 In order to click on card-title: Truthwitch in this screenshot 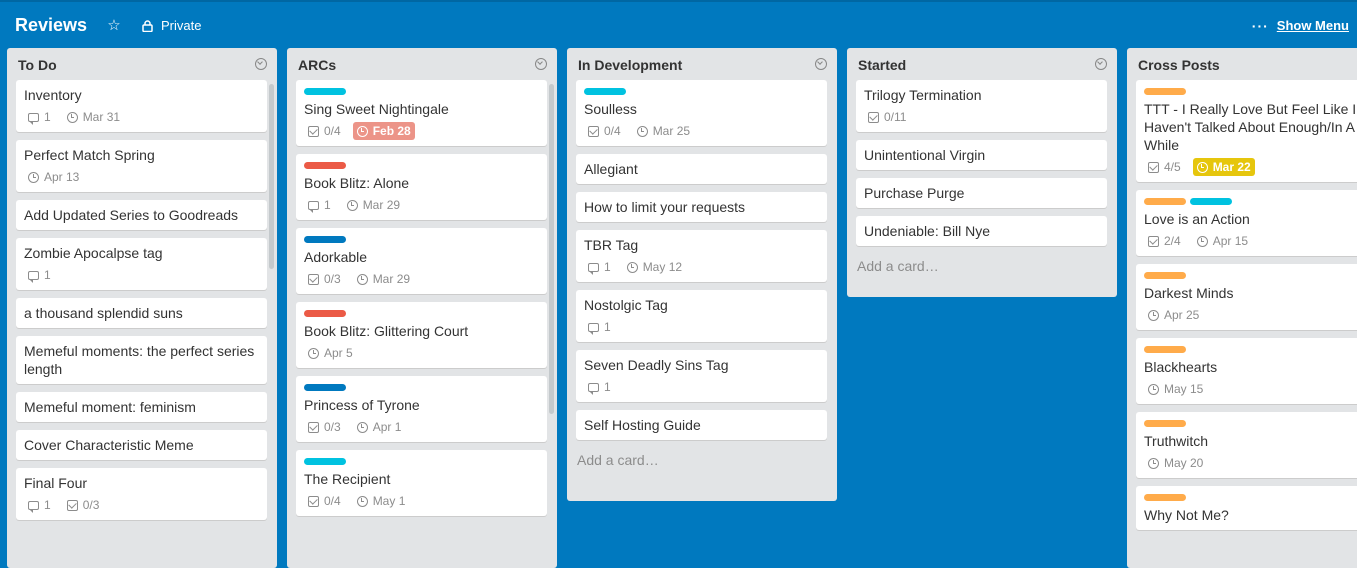, I will do `click(1176, 441)`.